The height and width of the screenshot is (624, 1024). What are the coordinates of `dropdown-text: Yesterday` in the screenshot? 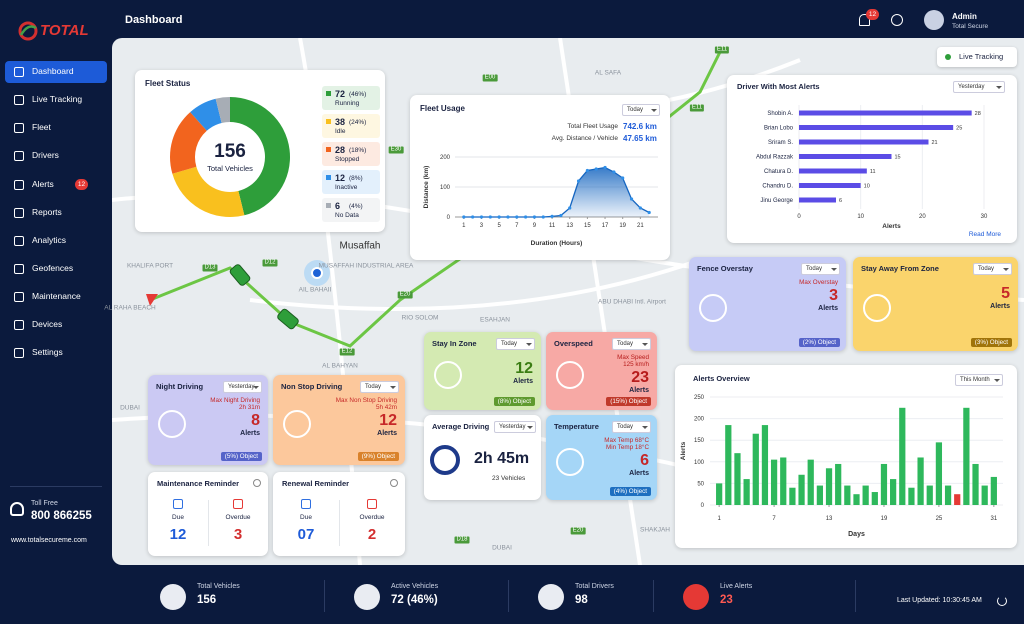 It's located at (241, 387).